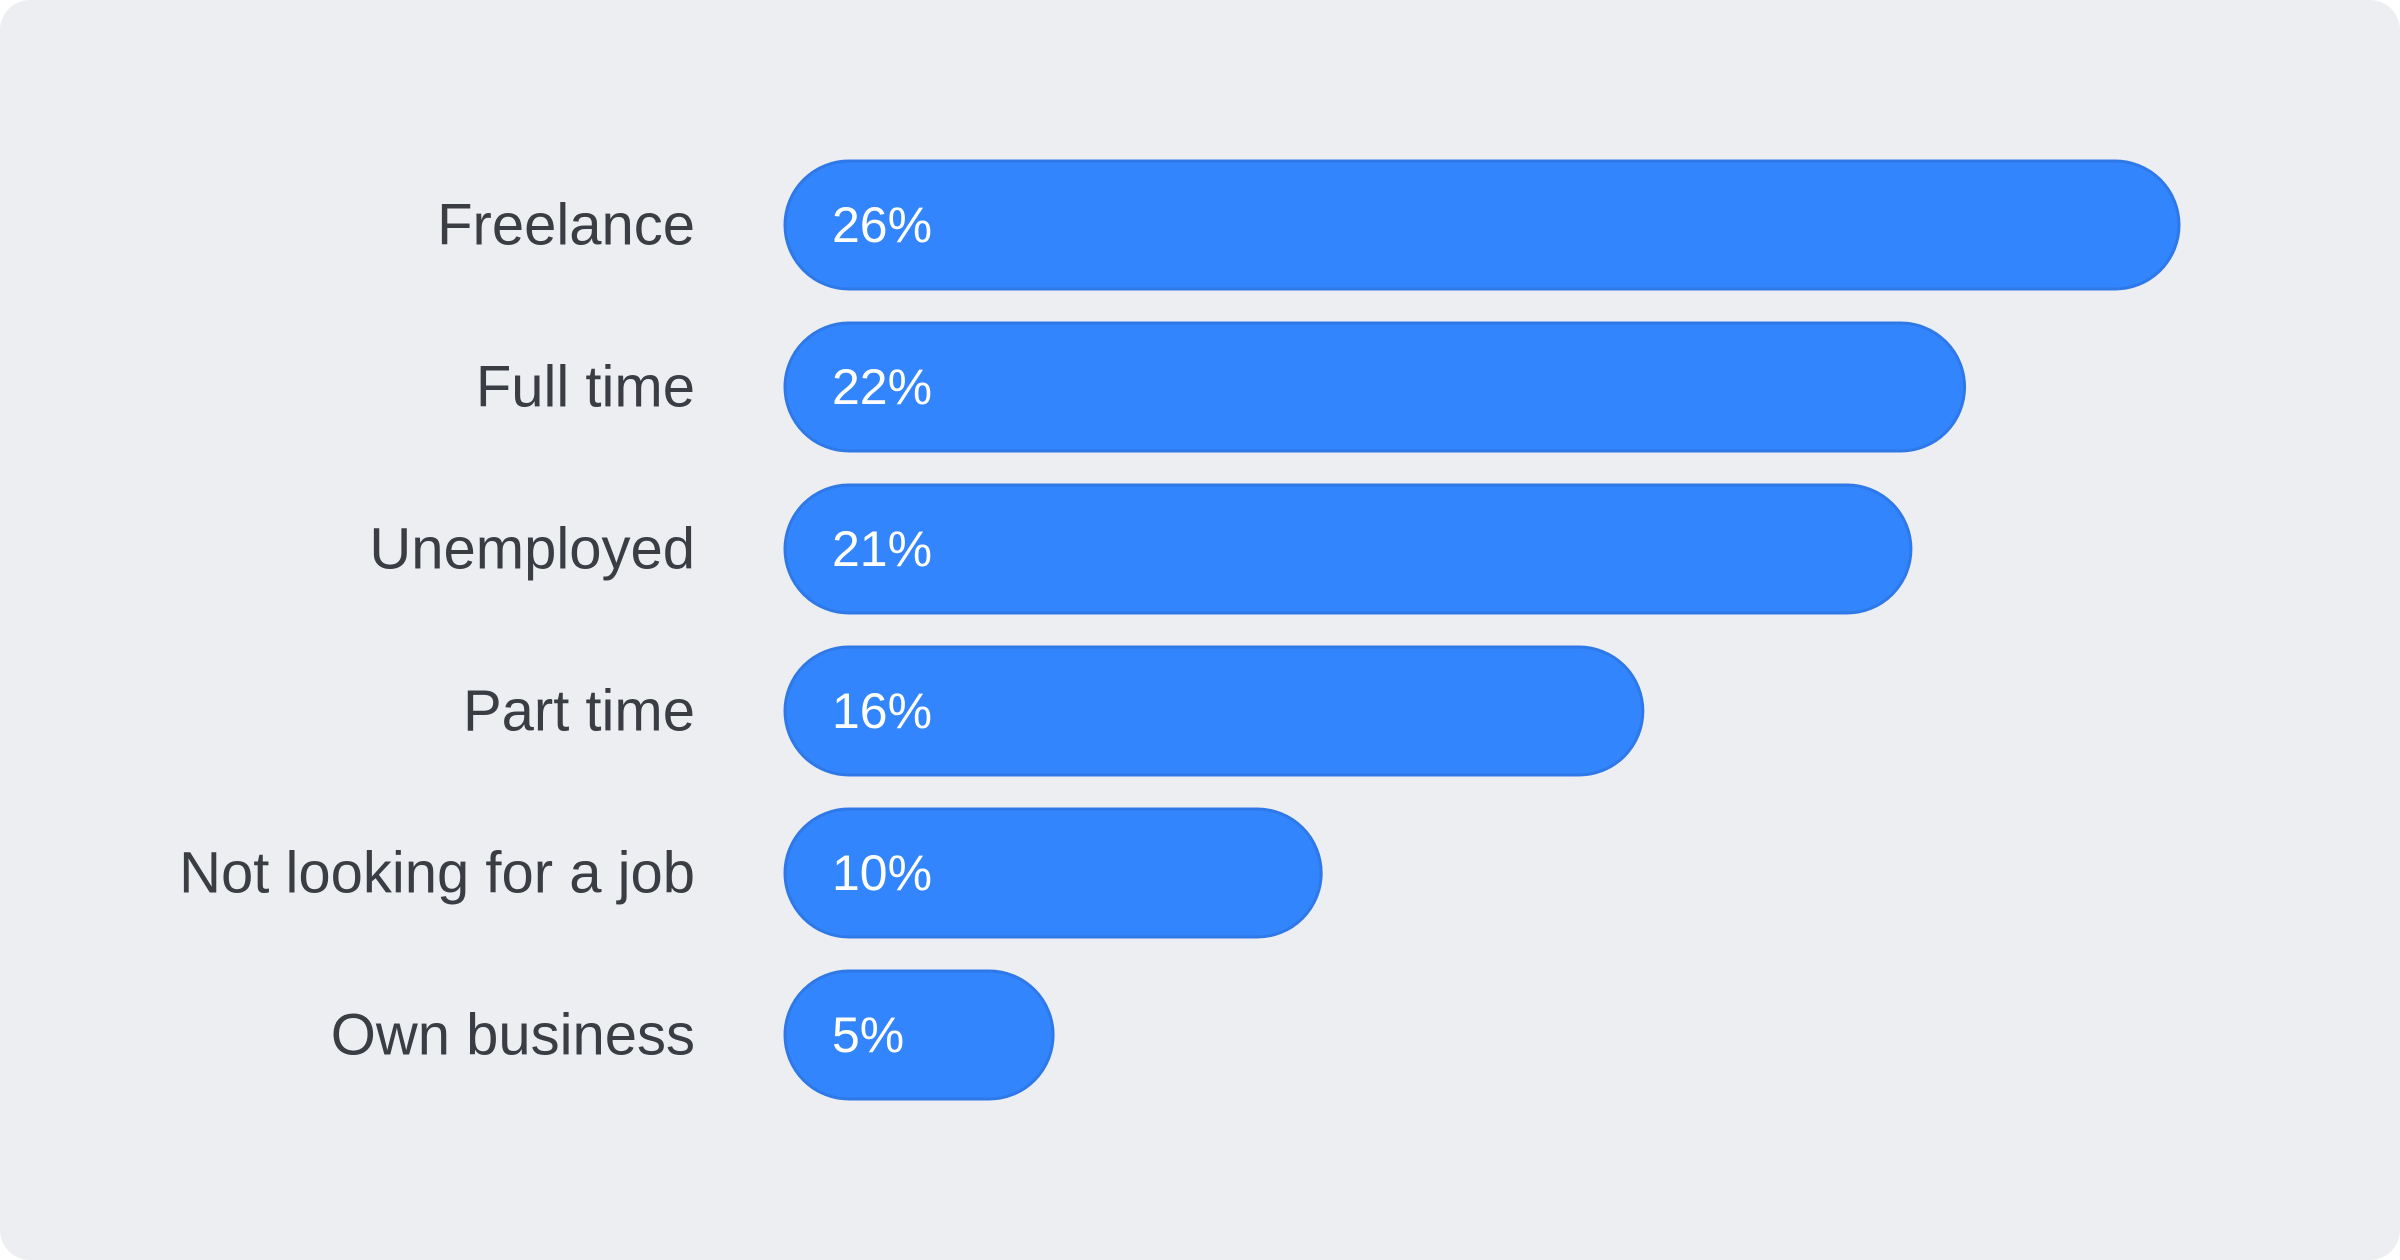  What do you see at coordinates (919, 1035) in the screenshot?
I see `bar-own-business` at bounding box center [919, 1035].